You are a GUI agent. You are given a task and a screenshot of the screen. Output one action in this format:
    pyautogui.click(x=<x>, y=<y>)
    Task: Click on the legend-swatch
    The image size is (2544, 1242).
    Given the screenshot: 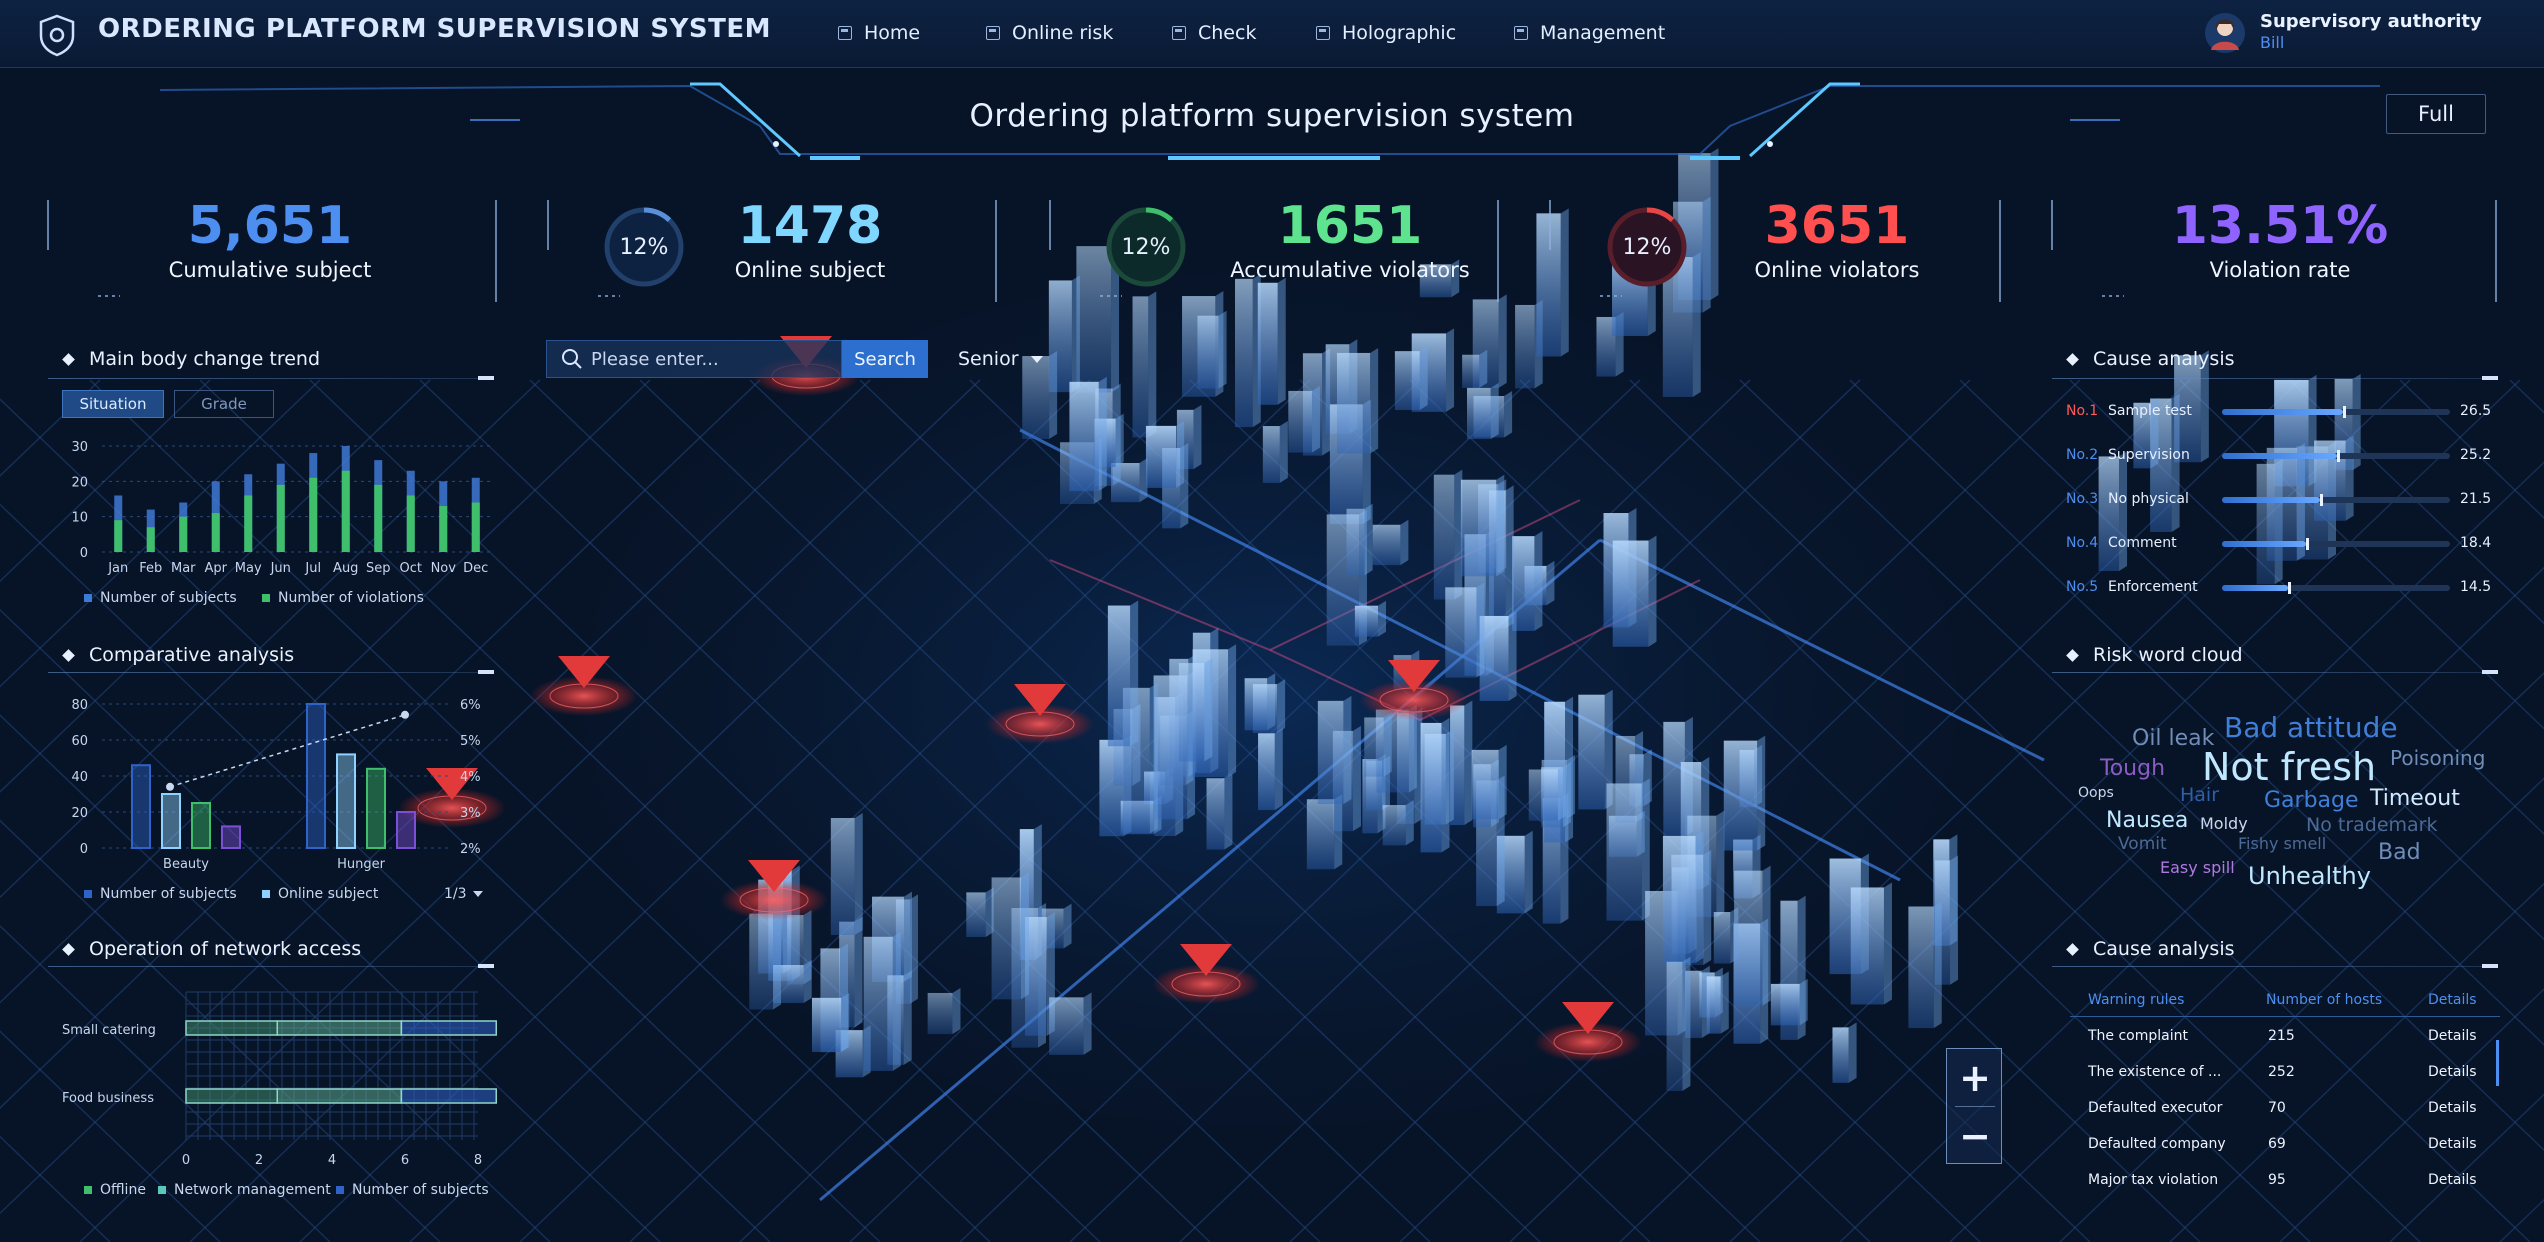 What is the action you would take?
    pyautogui.click(x=266, y=598)
    